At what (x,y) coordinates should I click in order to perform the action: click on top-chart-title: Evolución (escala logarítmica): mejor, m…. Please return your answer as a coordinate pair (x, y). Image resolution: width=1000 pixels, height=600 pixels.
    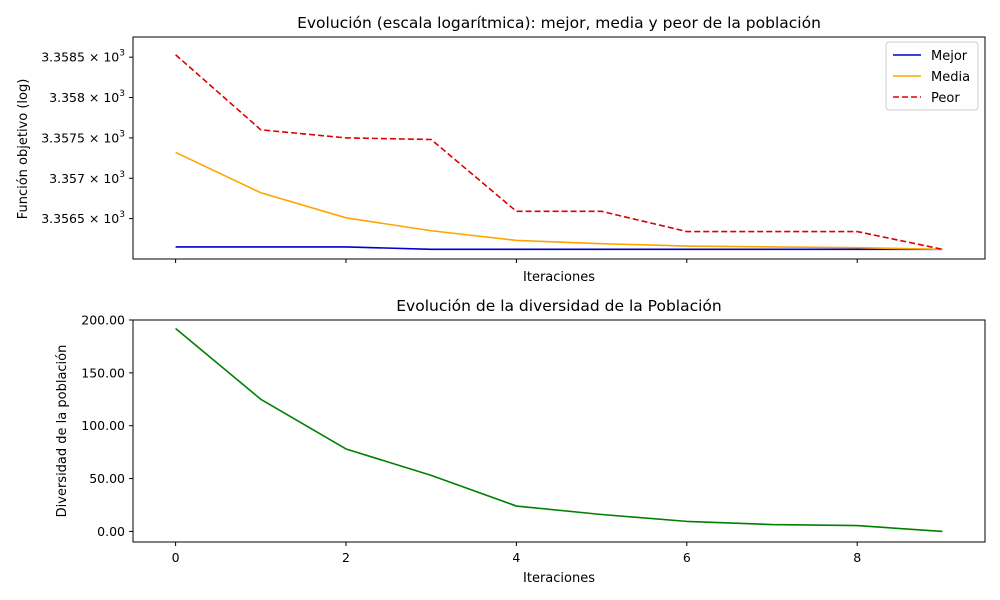
    Looking at the image, I should click on (559, 23).